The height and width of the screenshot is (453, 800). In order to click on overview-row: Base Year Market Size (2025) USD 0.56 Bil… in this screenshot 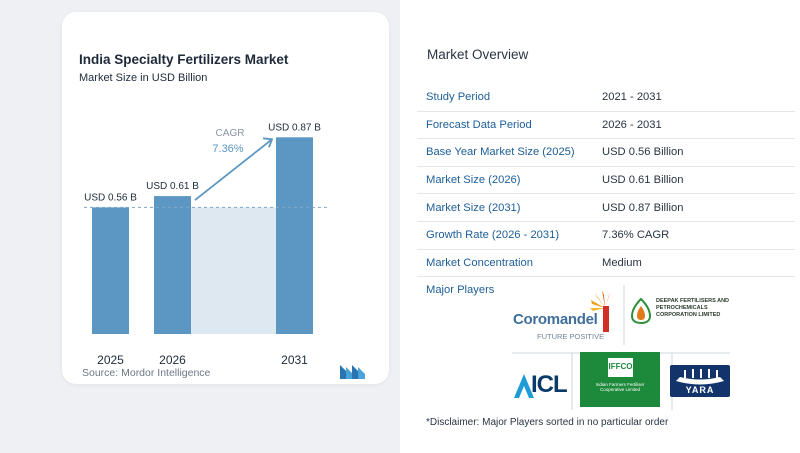, I will do `click(606, 153)`.